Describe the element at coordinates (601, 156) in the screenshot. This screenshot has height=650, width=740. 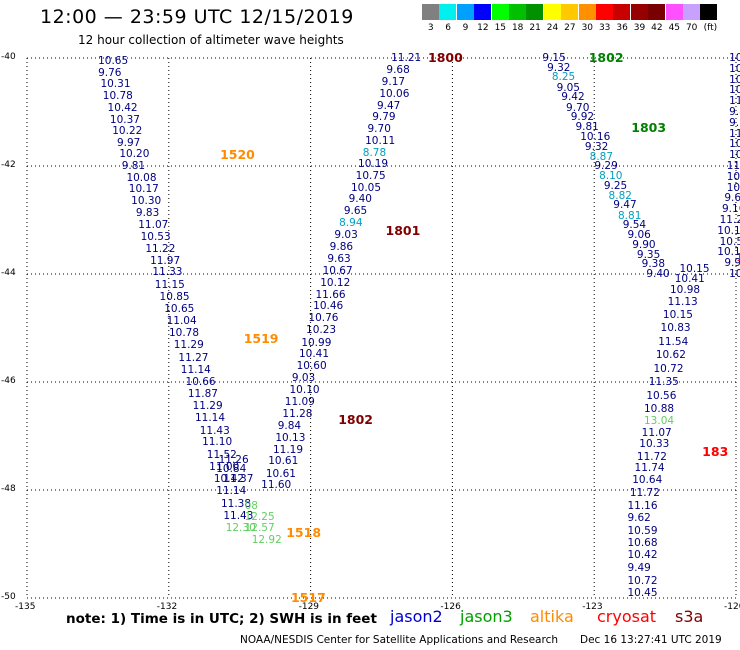
I see `wave-height-value: 8.87` at that location.